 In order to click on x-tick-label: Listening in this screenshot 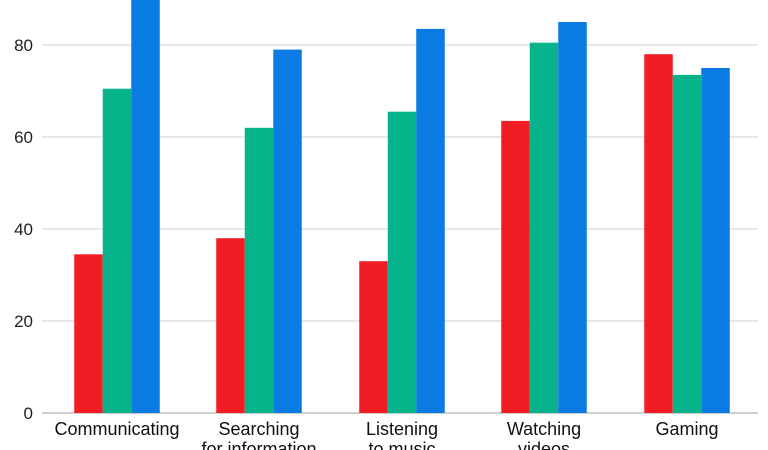, I will do `click(402, 429)`.